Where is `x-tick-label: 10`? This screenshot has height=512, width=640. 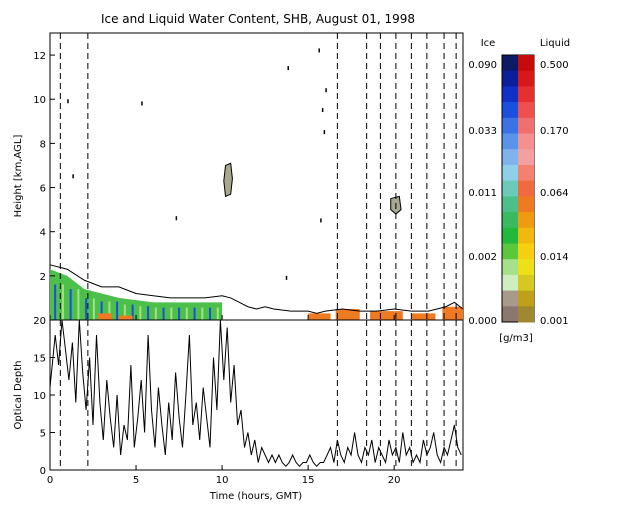
x-tick-label: 10 is located at coordinates (222, 480).